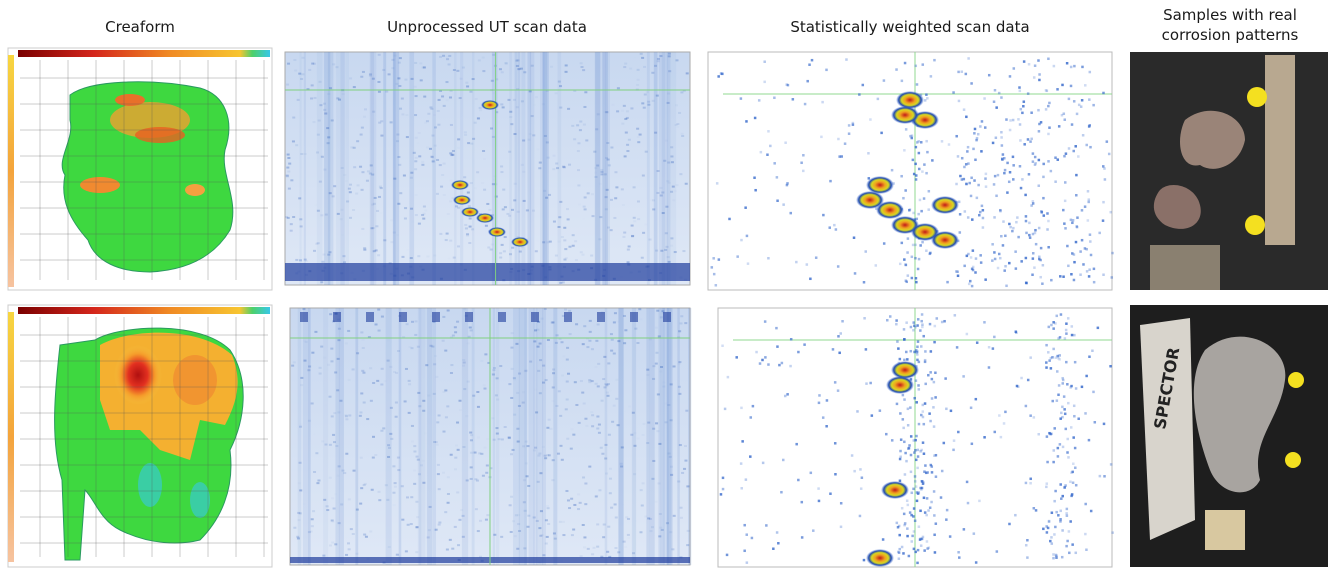 The height and width of the screenshot is (573, 1328). I want to click on hotspot, so click(905, 370).